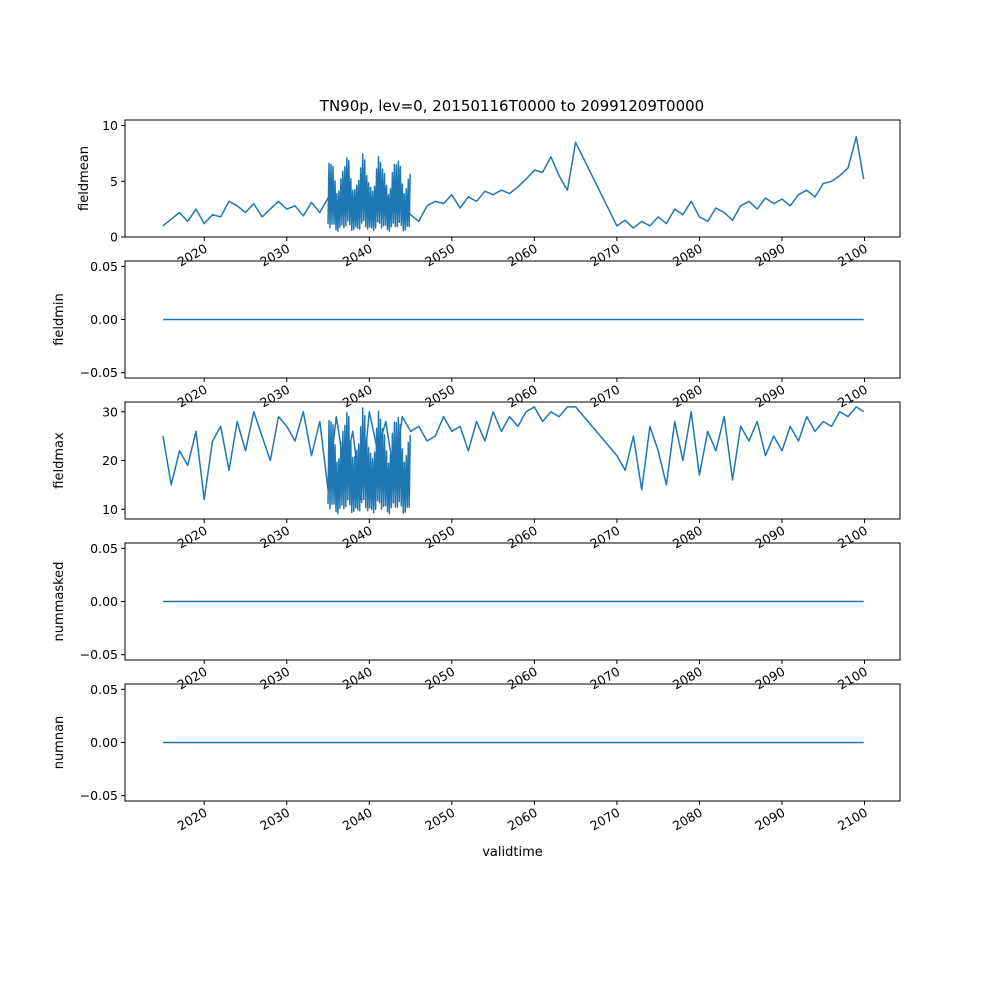 The image size is (1000, 1000). What do you see at coordinates (852, 255) in the screenshot?
I see `panel-fieldmean-xtick-label: 2100` at bounding box center [852, 255].